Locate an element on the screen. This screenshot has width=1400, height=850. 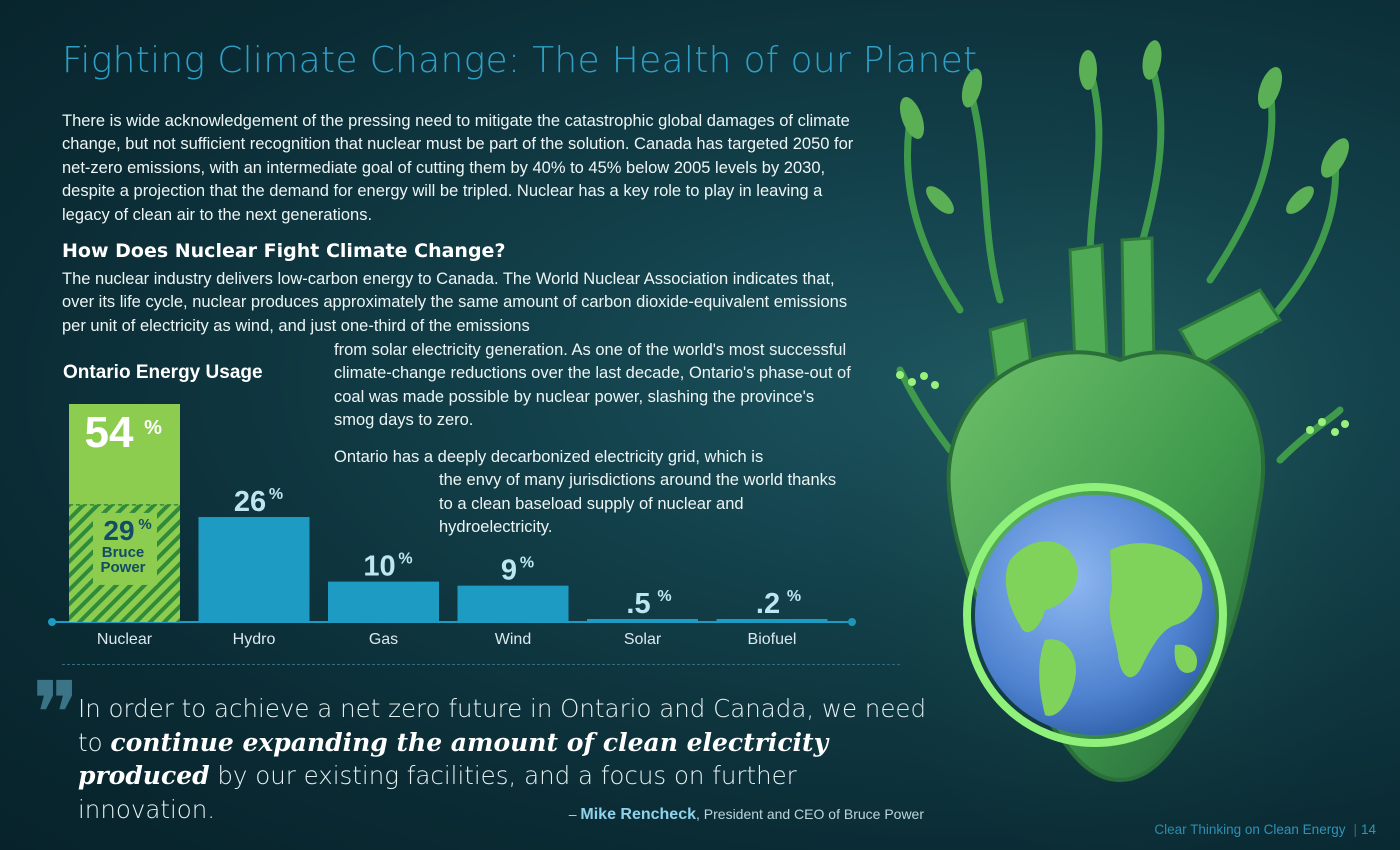
quote-mark-icon: ❞ is located at coordinates (56, 713).